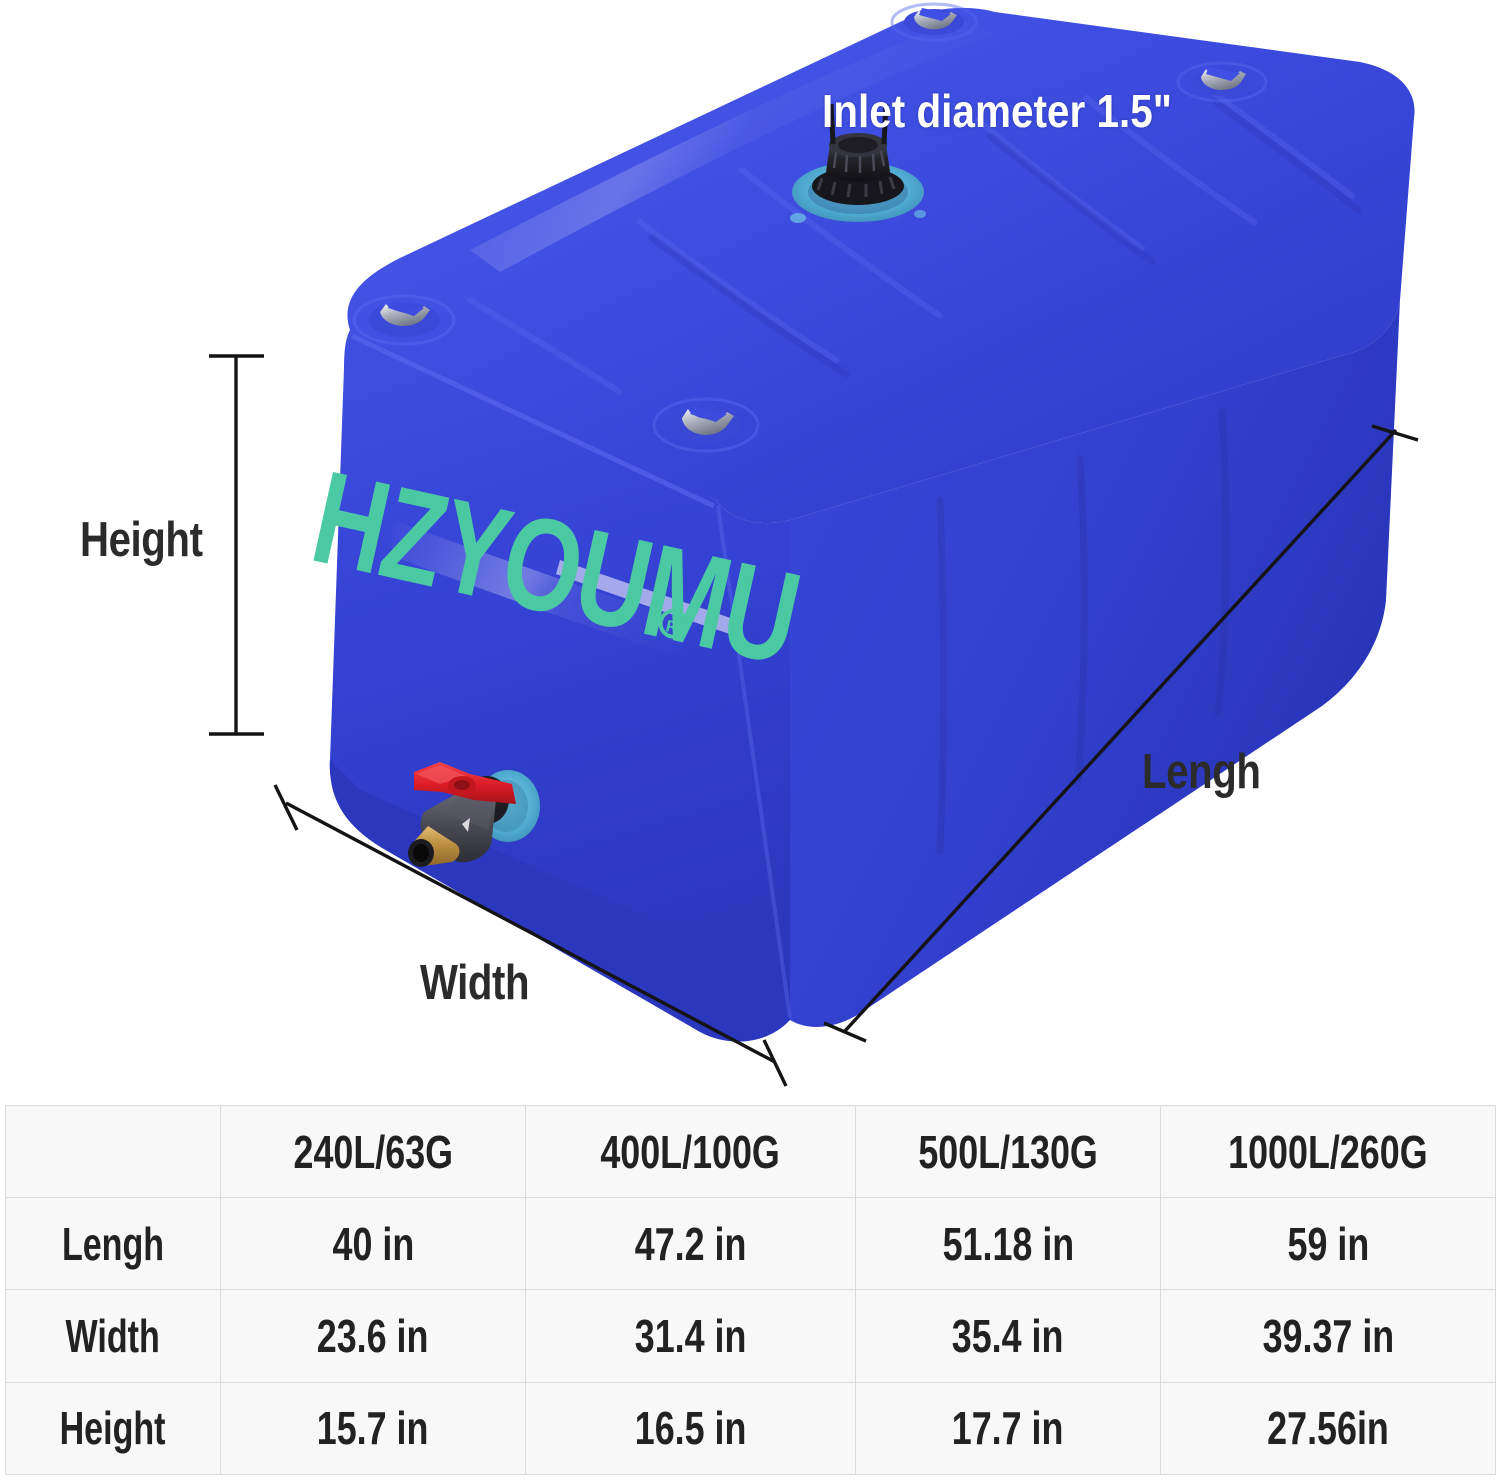  I want to click on table-col-header-1: 400L/100G, so click(690, 1151).